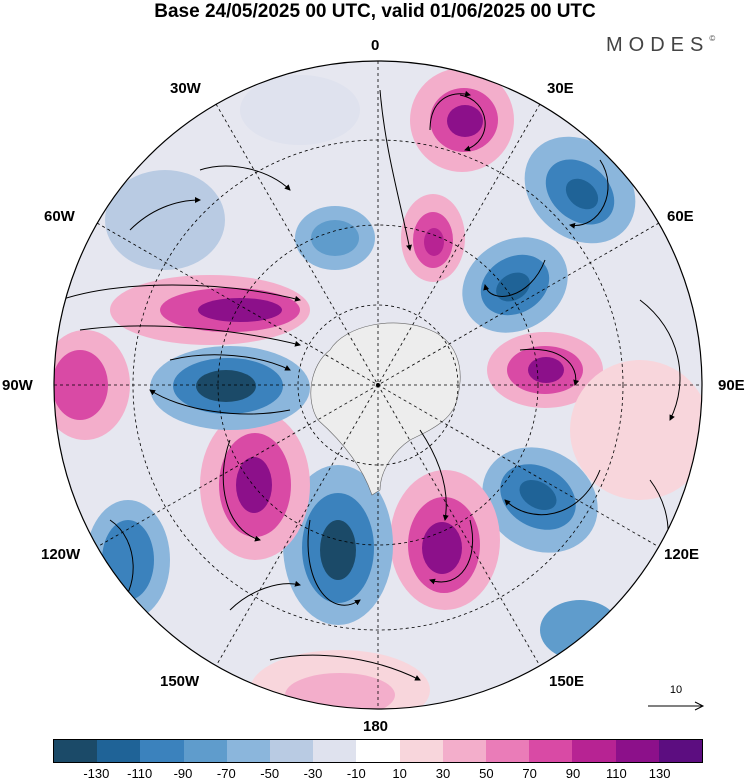  I want to click on longitude-label-60w: 60W, so click(59, 216).